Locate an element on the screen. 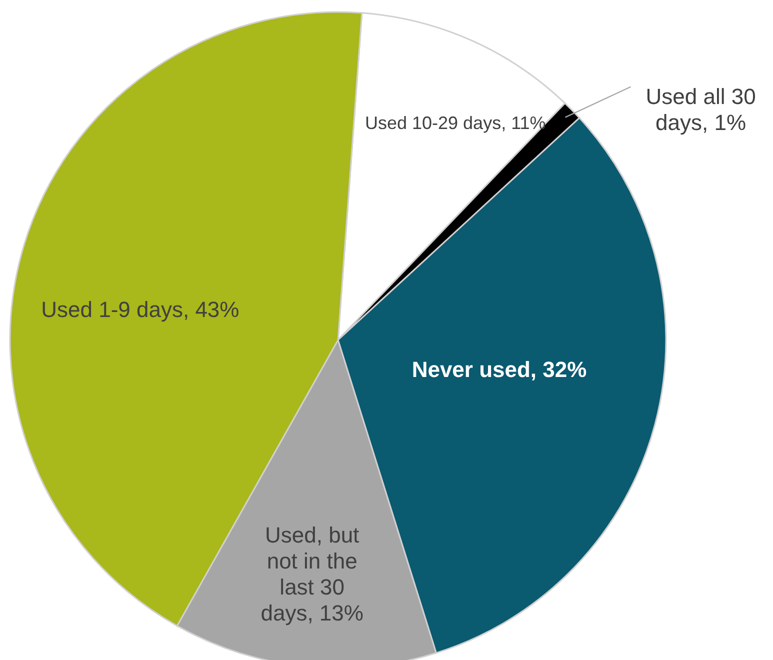 The width and height of the screenshot is (773, 660). slice-label: Used all 30 days, 1% is located at coordinates (701, 109).